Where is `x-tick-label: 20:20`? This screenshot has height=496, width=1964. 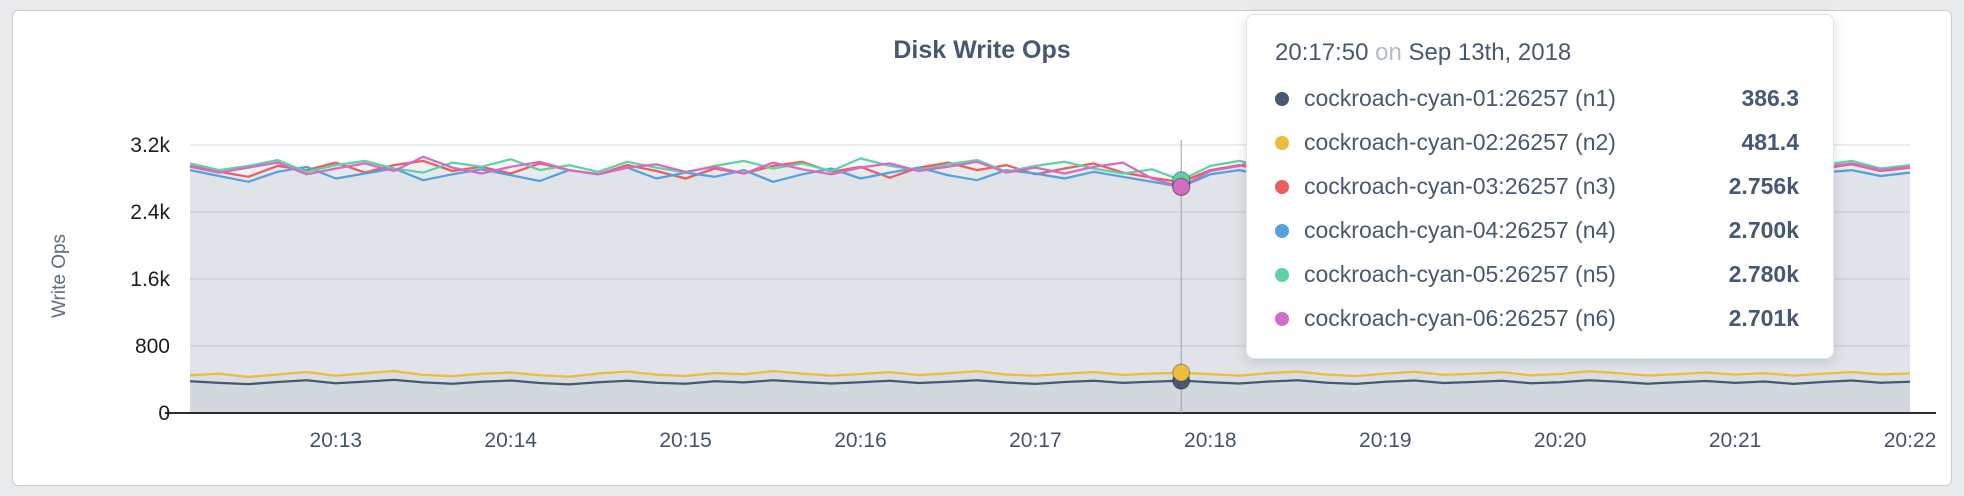 x-tick-label: 20:20 is located at coordinates (1560, 440).